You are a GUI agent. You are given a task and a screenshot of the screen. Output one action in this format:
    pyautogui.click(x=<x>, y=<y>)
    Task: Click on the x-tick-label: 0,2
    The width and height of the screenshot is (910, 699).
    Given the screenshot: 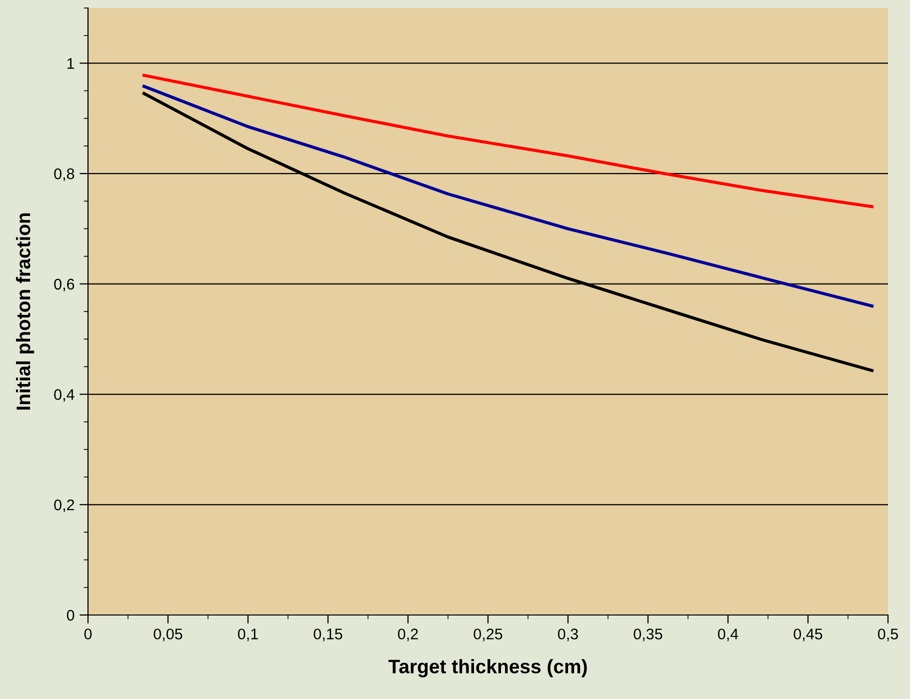 What is the action you would take?
    pyautogui.click(x=408, y=635)
    